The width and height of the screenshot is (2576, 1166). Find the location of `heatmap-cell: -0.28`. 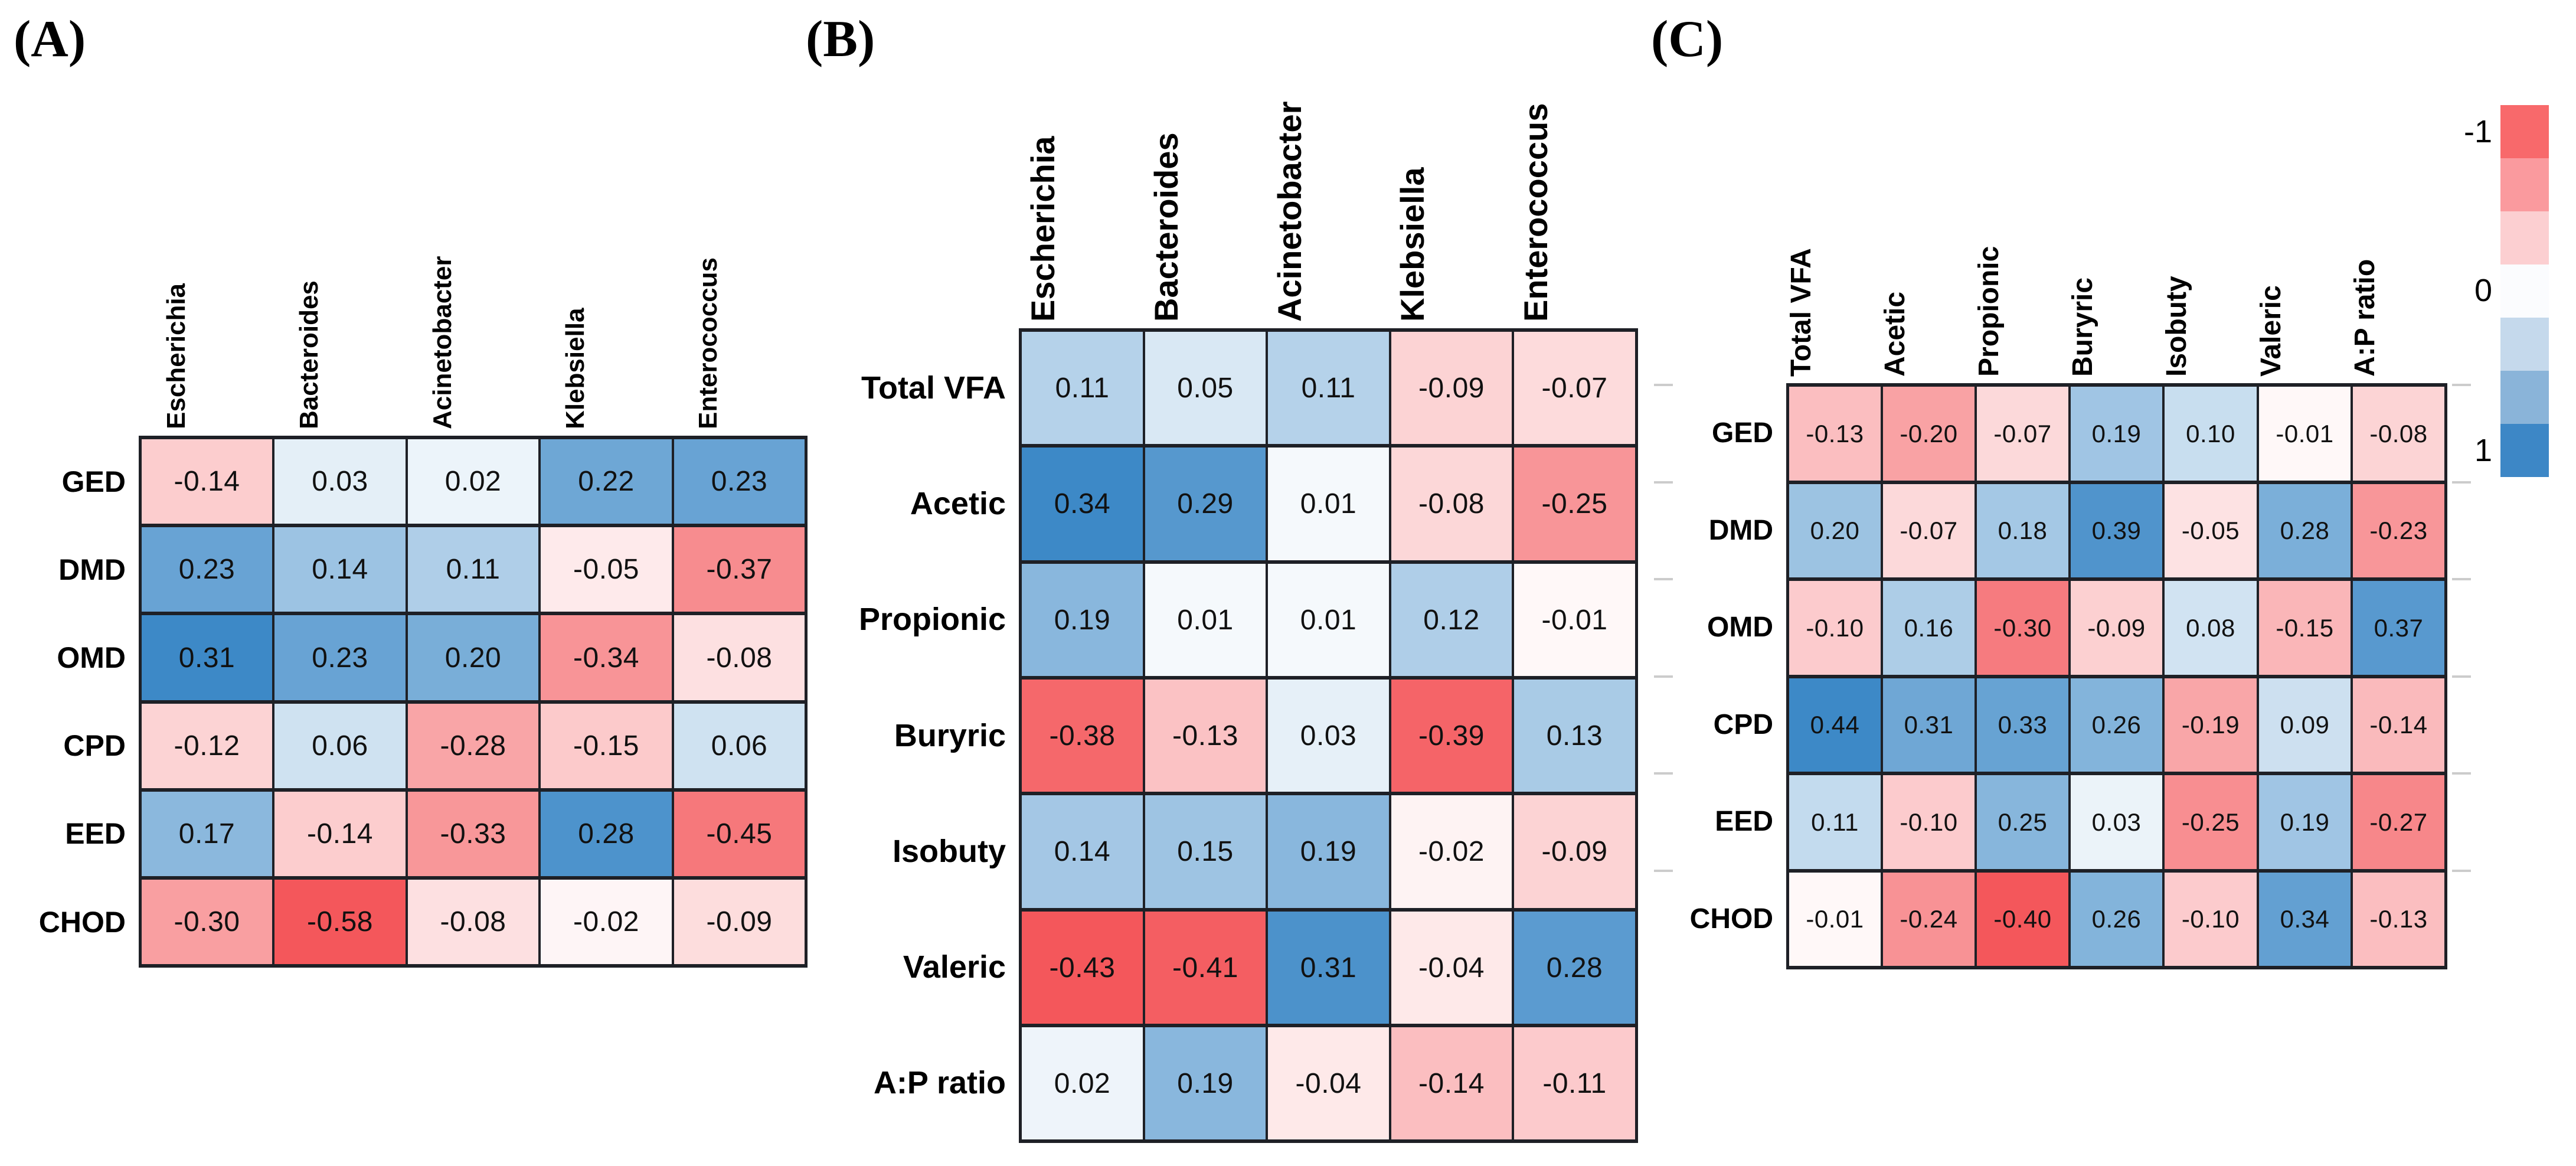

heatmap-cell: -0.28 is located at coordinates (473, 746).